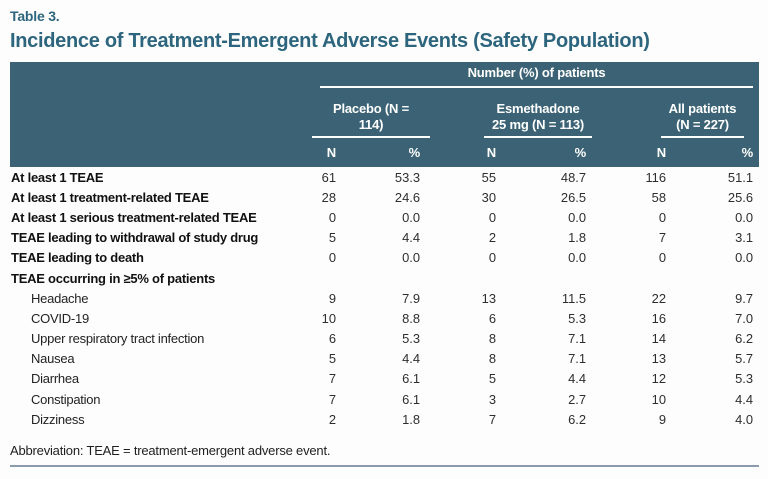 This screenshot has height=479, width=768. What do you see at coordinates (538, 119) in the screenshot?
I see `group-header-label: Esmethadone 25 mg (N = 113)` at bounding box center [538, 119].